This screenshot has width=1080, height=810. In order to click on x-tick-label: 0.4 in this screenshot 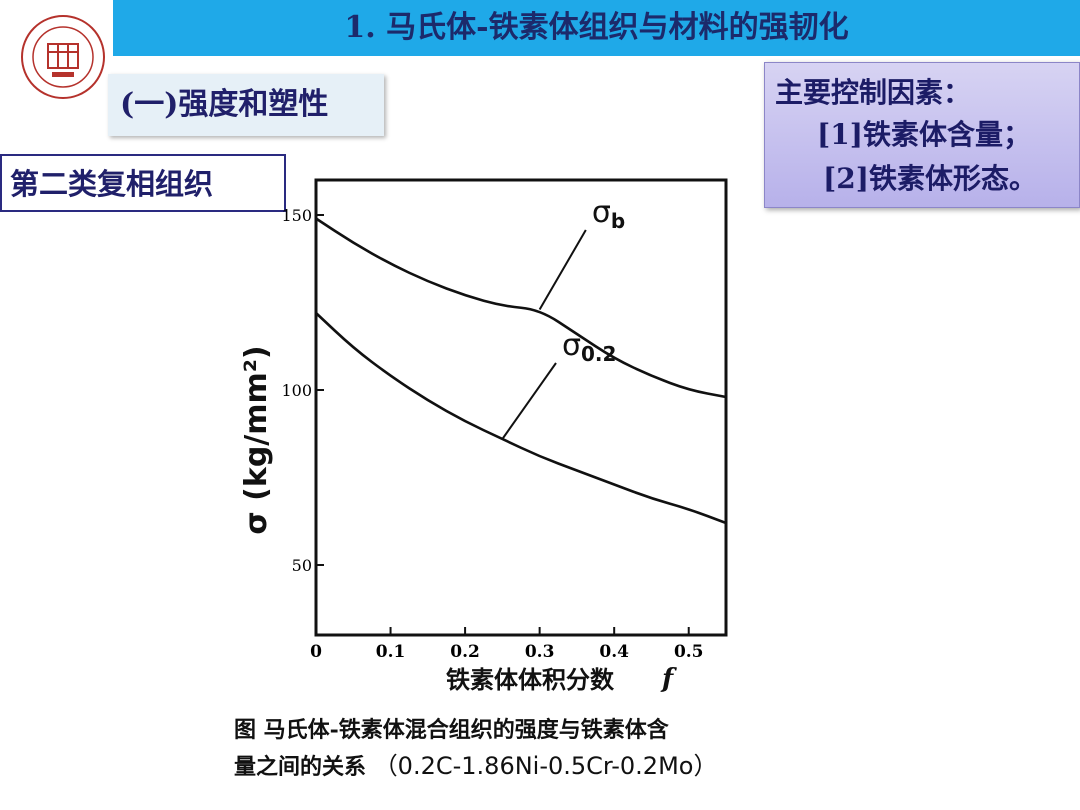, I will do `click(614, 652)`.